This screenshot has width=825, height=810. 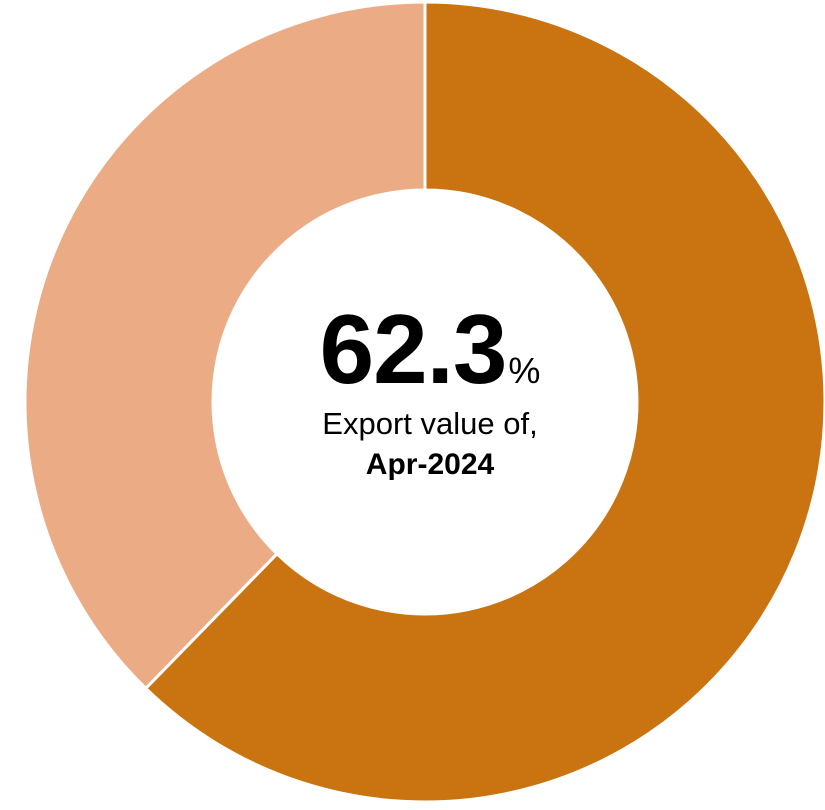 What do you see at coordinates (430, 464) in the screenshot?
I see `center-period: Apr-2024` at bounding box center [430, 464].